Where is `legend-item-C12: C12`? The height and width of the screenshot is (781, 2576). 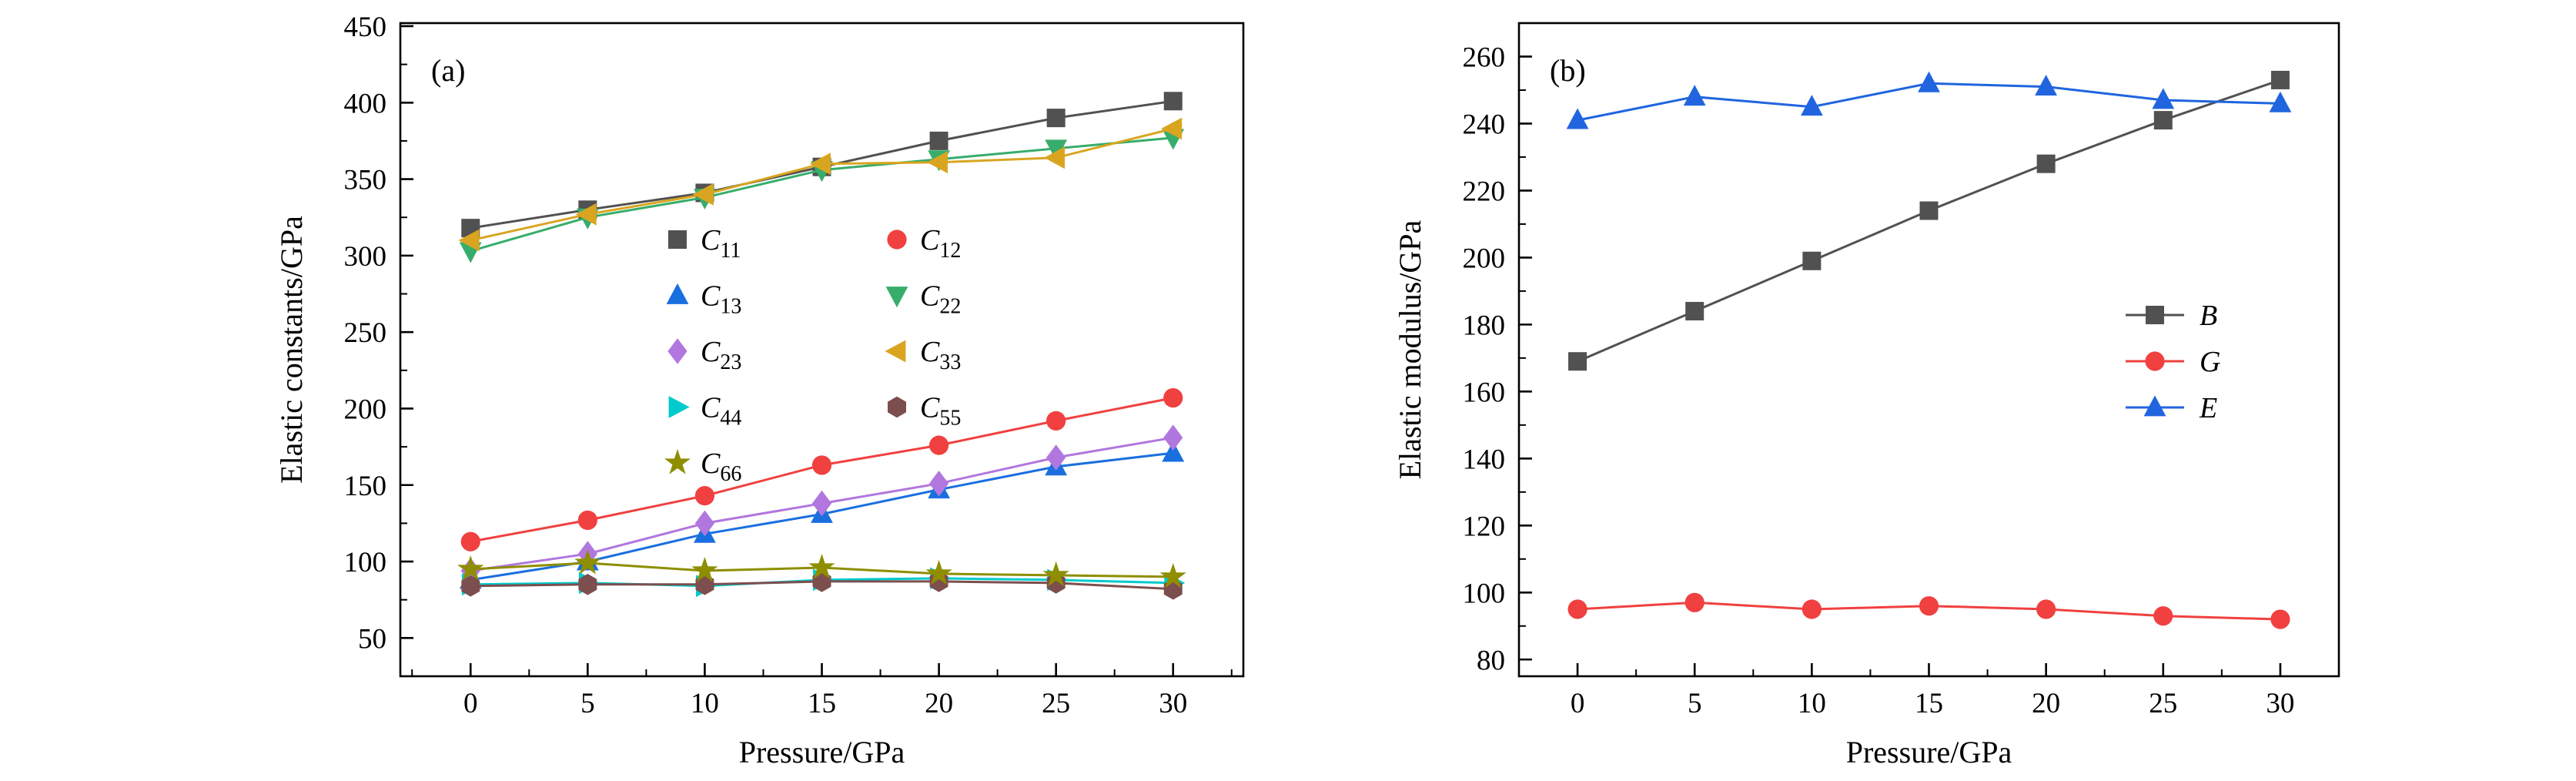 legend-item-C12: C12 is located at coordinates (924, 244).